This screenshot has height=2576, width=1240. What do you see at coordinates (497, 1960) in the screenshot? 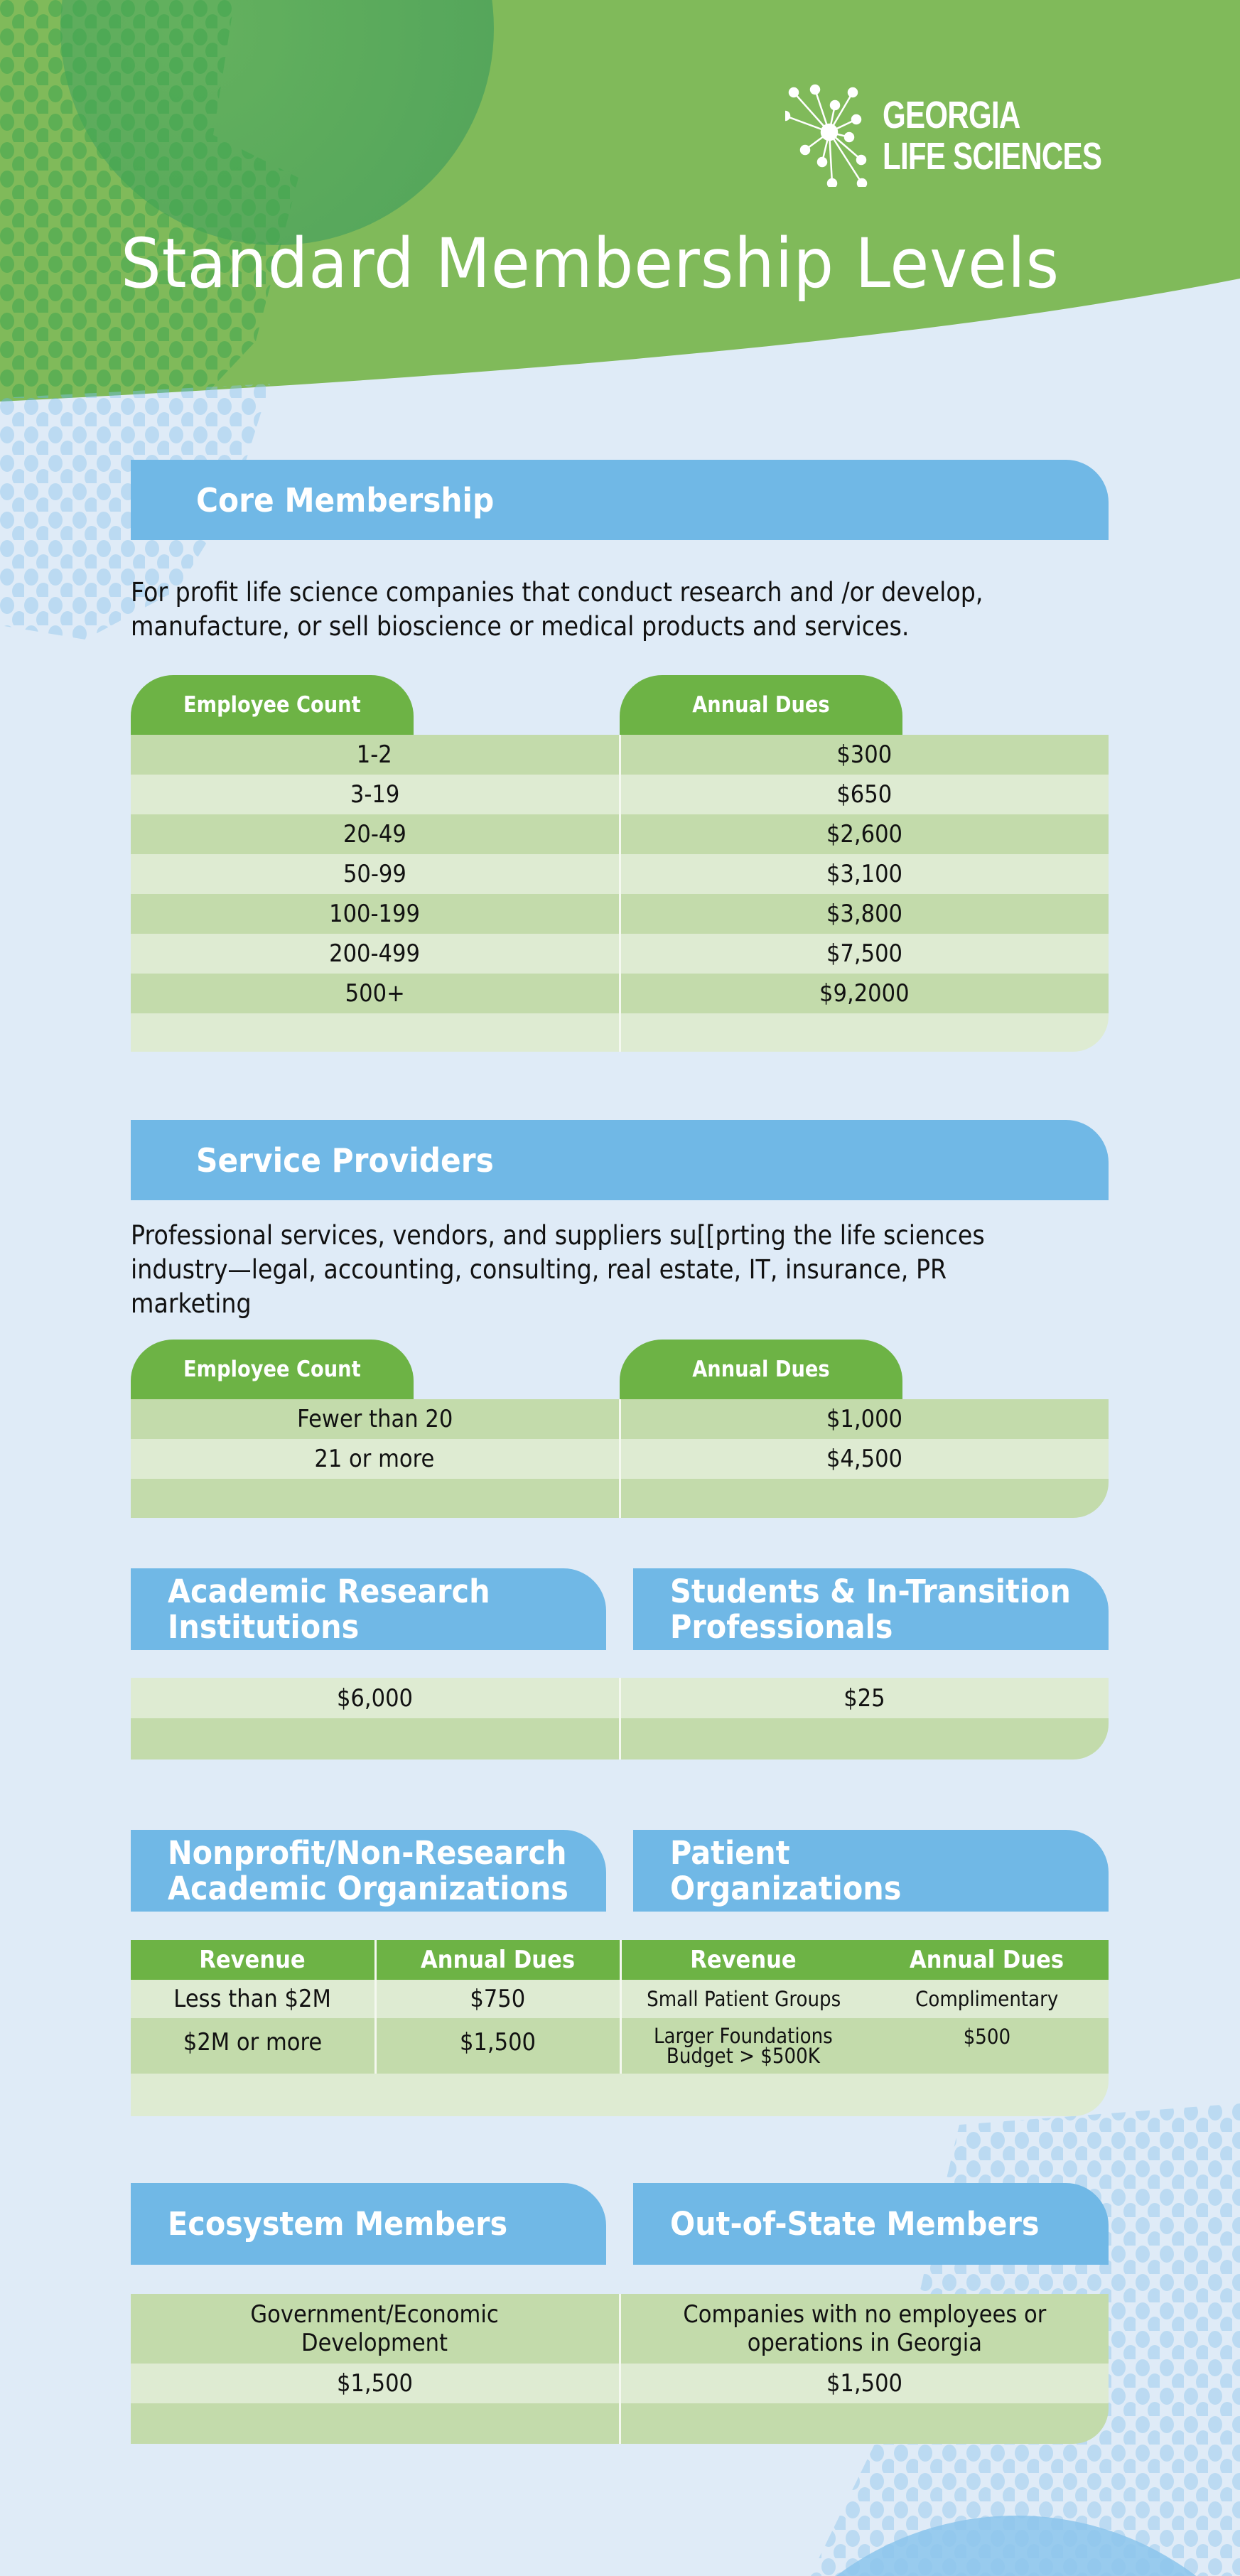
I see `nonprofit-col-annual-dues: Annual Dues` at bounding box center [497, 1960].